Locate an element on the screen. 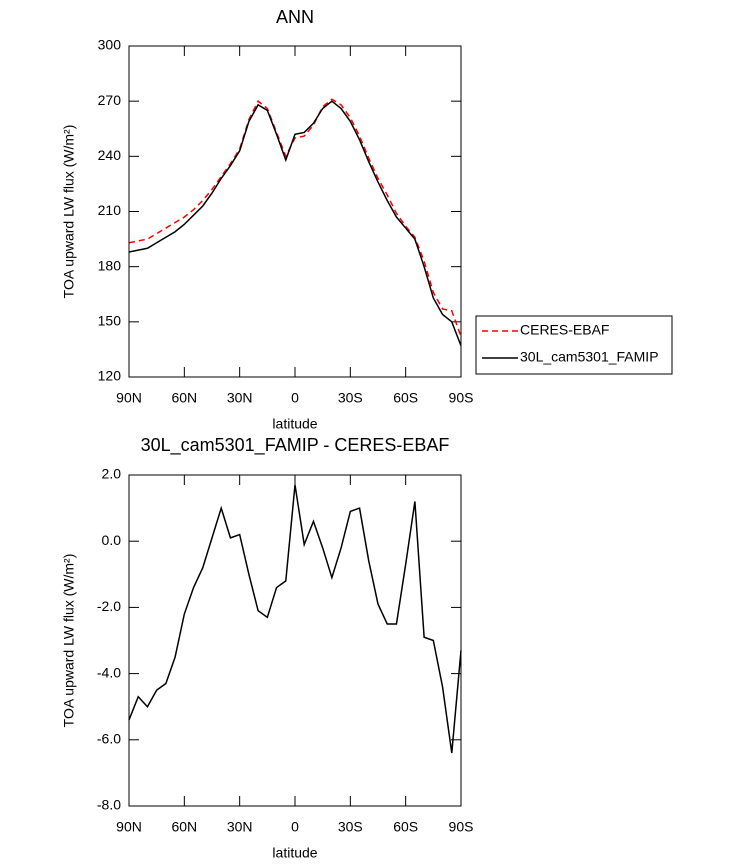  y-tick-label: 180 is located at coordinates (110, 265).